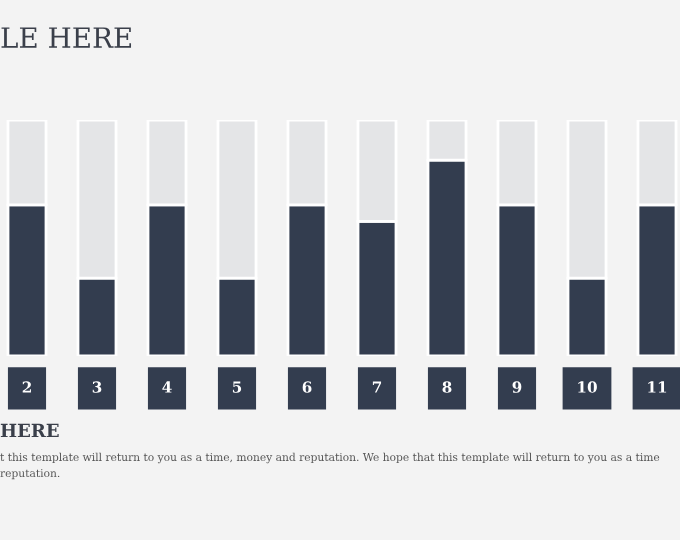 This screenshot has width=680, height=540. Describe the element at coordinates (29, 430) in the screenshot. I see `text: HERE` at that location.